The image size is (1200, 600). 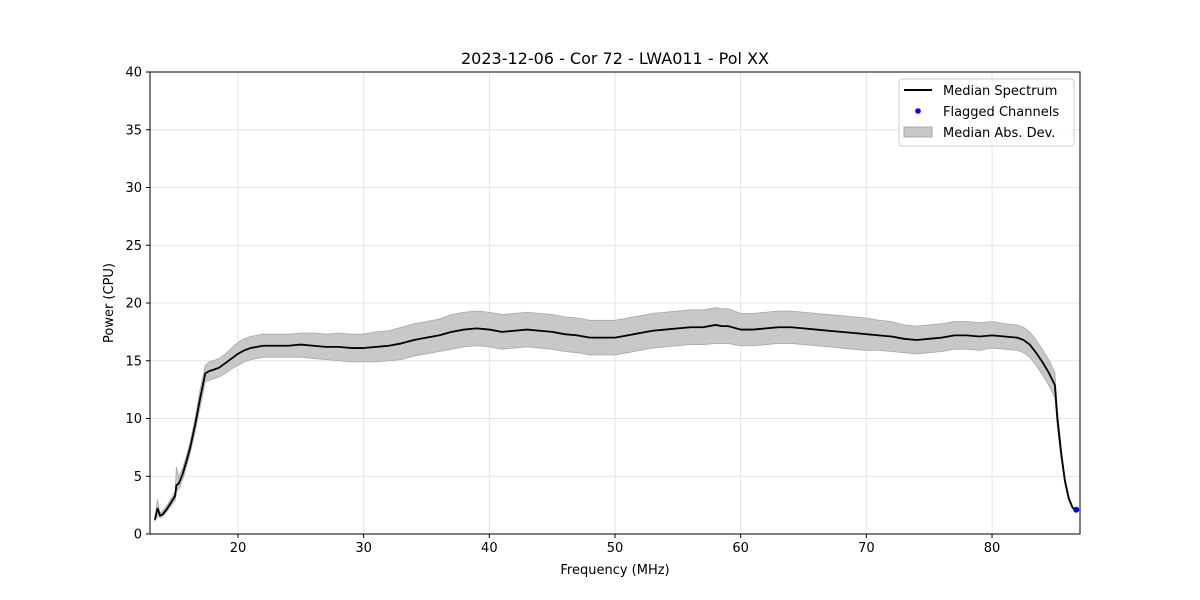 I want to click on x-axis-label: Frequency (MHz), so click(x=614, y=570).